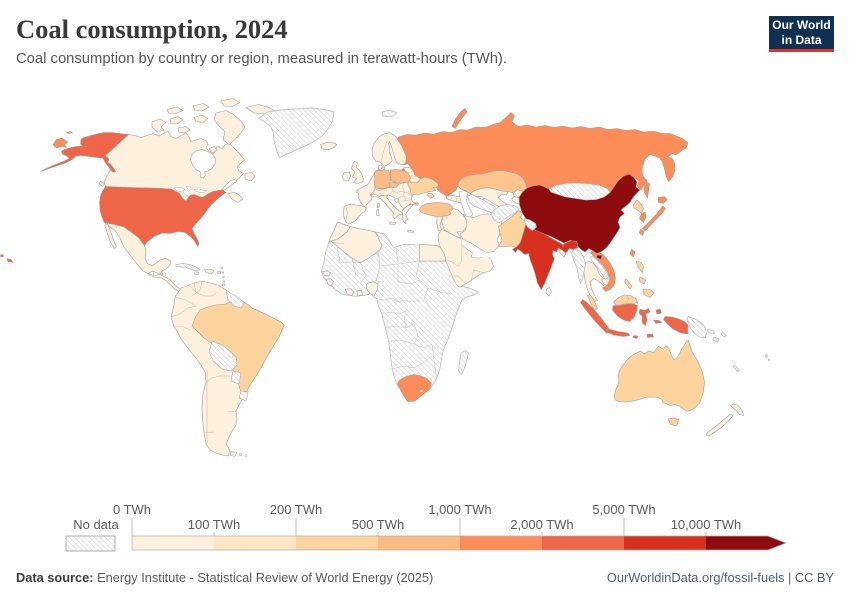  What do you see at coordinates (378, 524) in the screenshot?
I see `svg-text: 500 TWh` at bounding box center [378, 524].